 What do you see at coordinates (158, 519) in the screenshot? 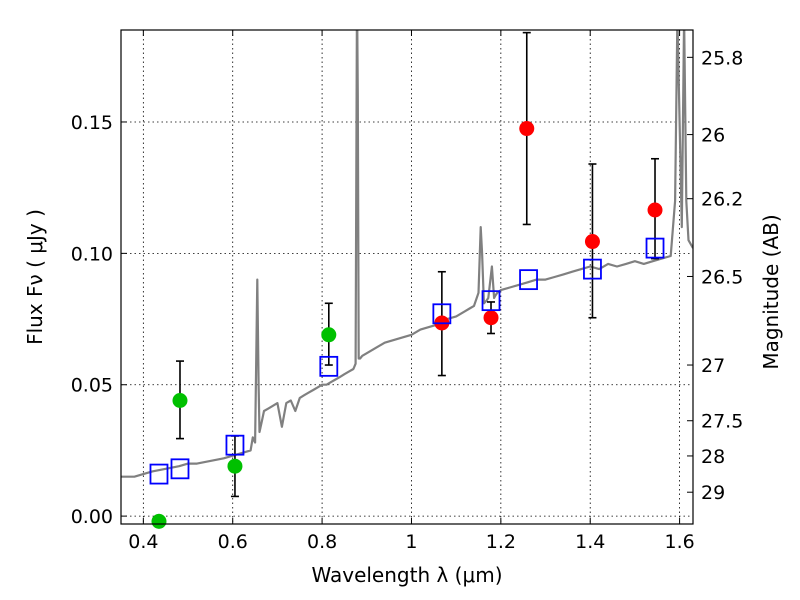
I see `upper-limit-triangle` at bounding box center [158, 519].